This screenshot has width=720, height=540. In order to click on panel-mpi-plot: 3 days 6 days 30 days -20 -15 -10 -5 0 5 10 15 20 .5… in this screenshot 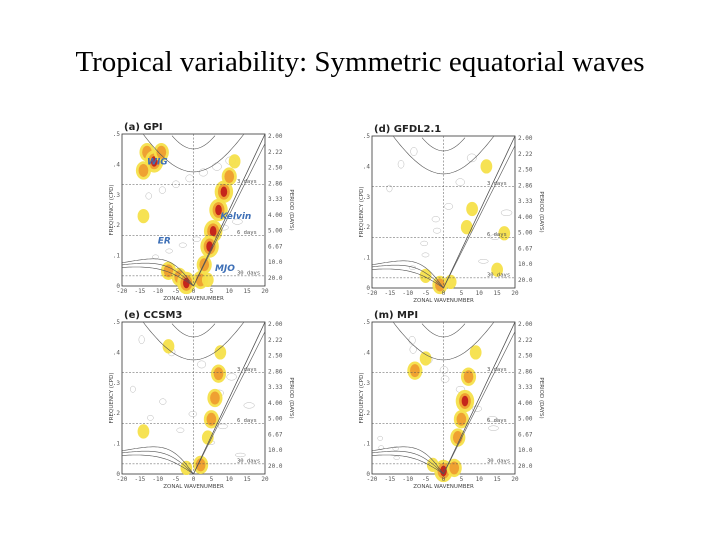, I will do `click(451, 400)`.